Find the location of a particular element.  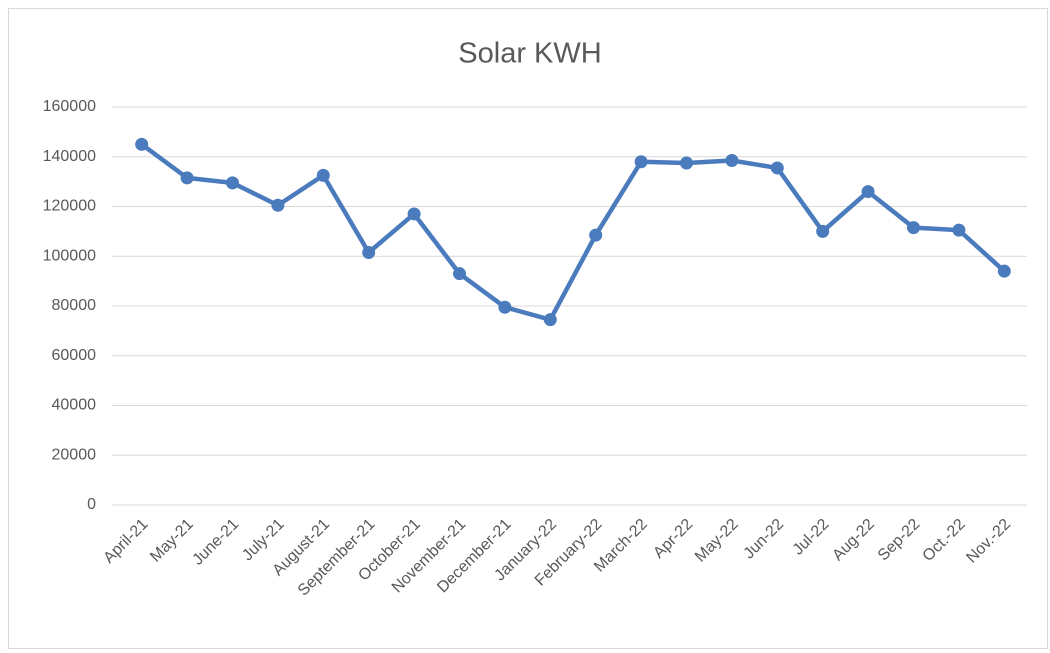

y-tick-label: 120000 is located at coordinates (69, 206).